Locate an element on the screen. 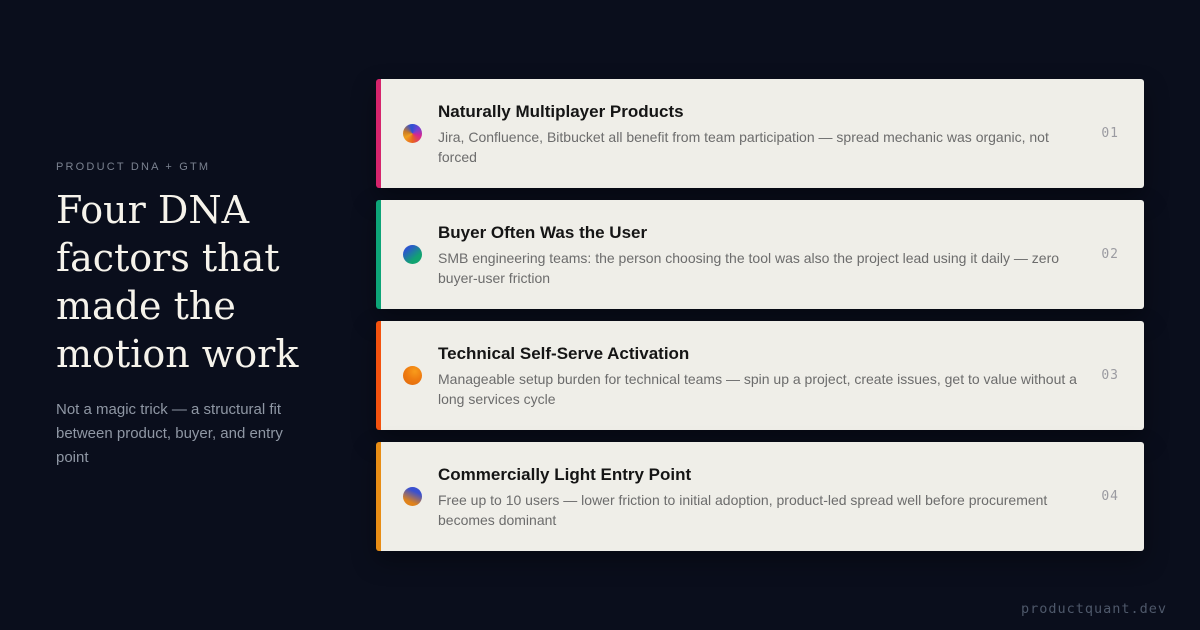 The image size is (1200, 630). card-title: Buyer Often Was the User is located at coordinates (543, 232).